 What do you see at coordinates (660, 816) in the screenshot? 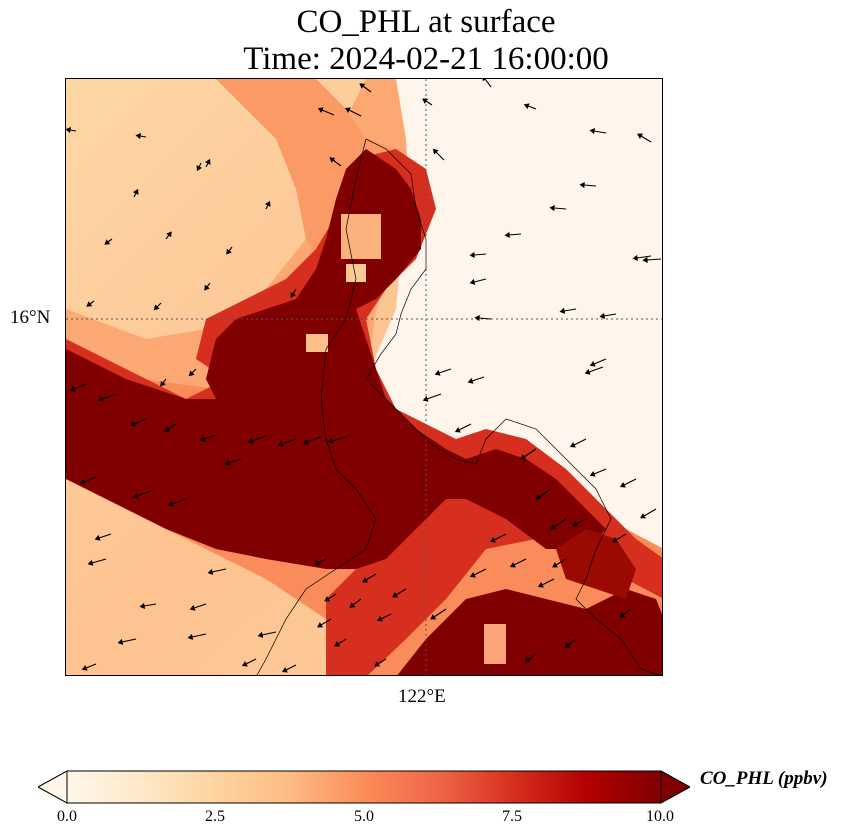
I see `colorbar-tick-4: 10.0` at bounding box center [660, 816].